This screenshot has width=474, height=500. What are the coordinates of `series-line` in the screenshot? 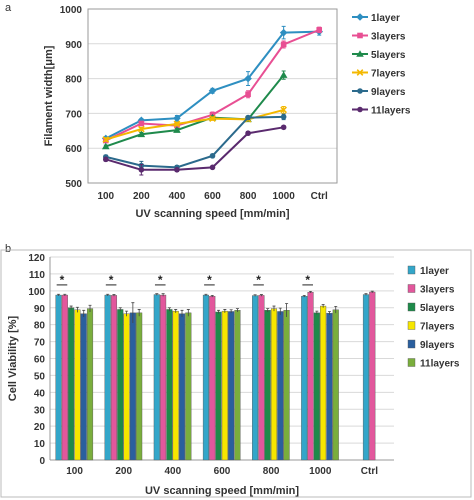 It's located at (195, 111).